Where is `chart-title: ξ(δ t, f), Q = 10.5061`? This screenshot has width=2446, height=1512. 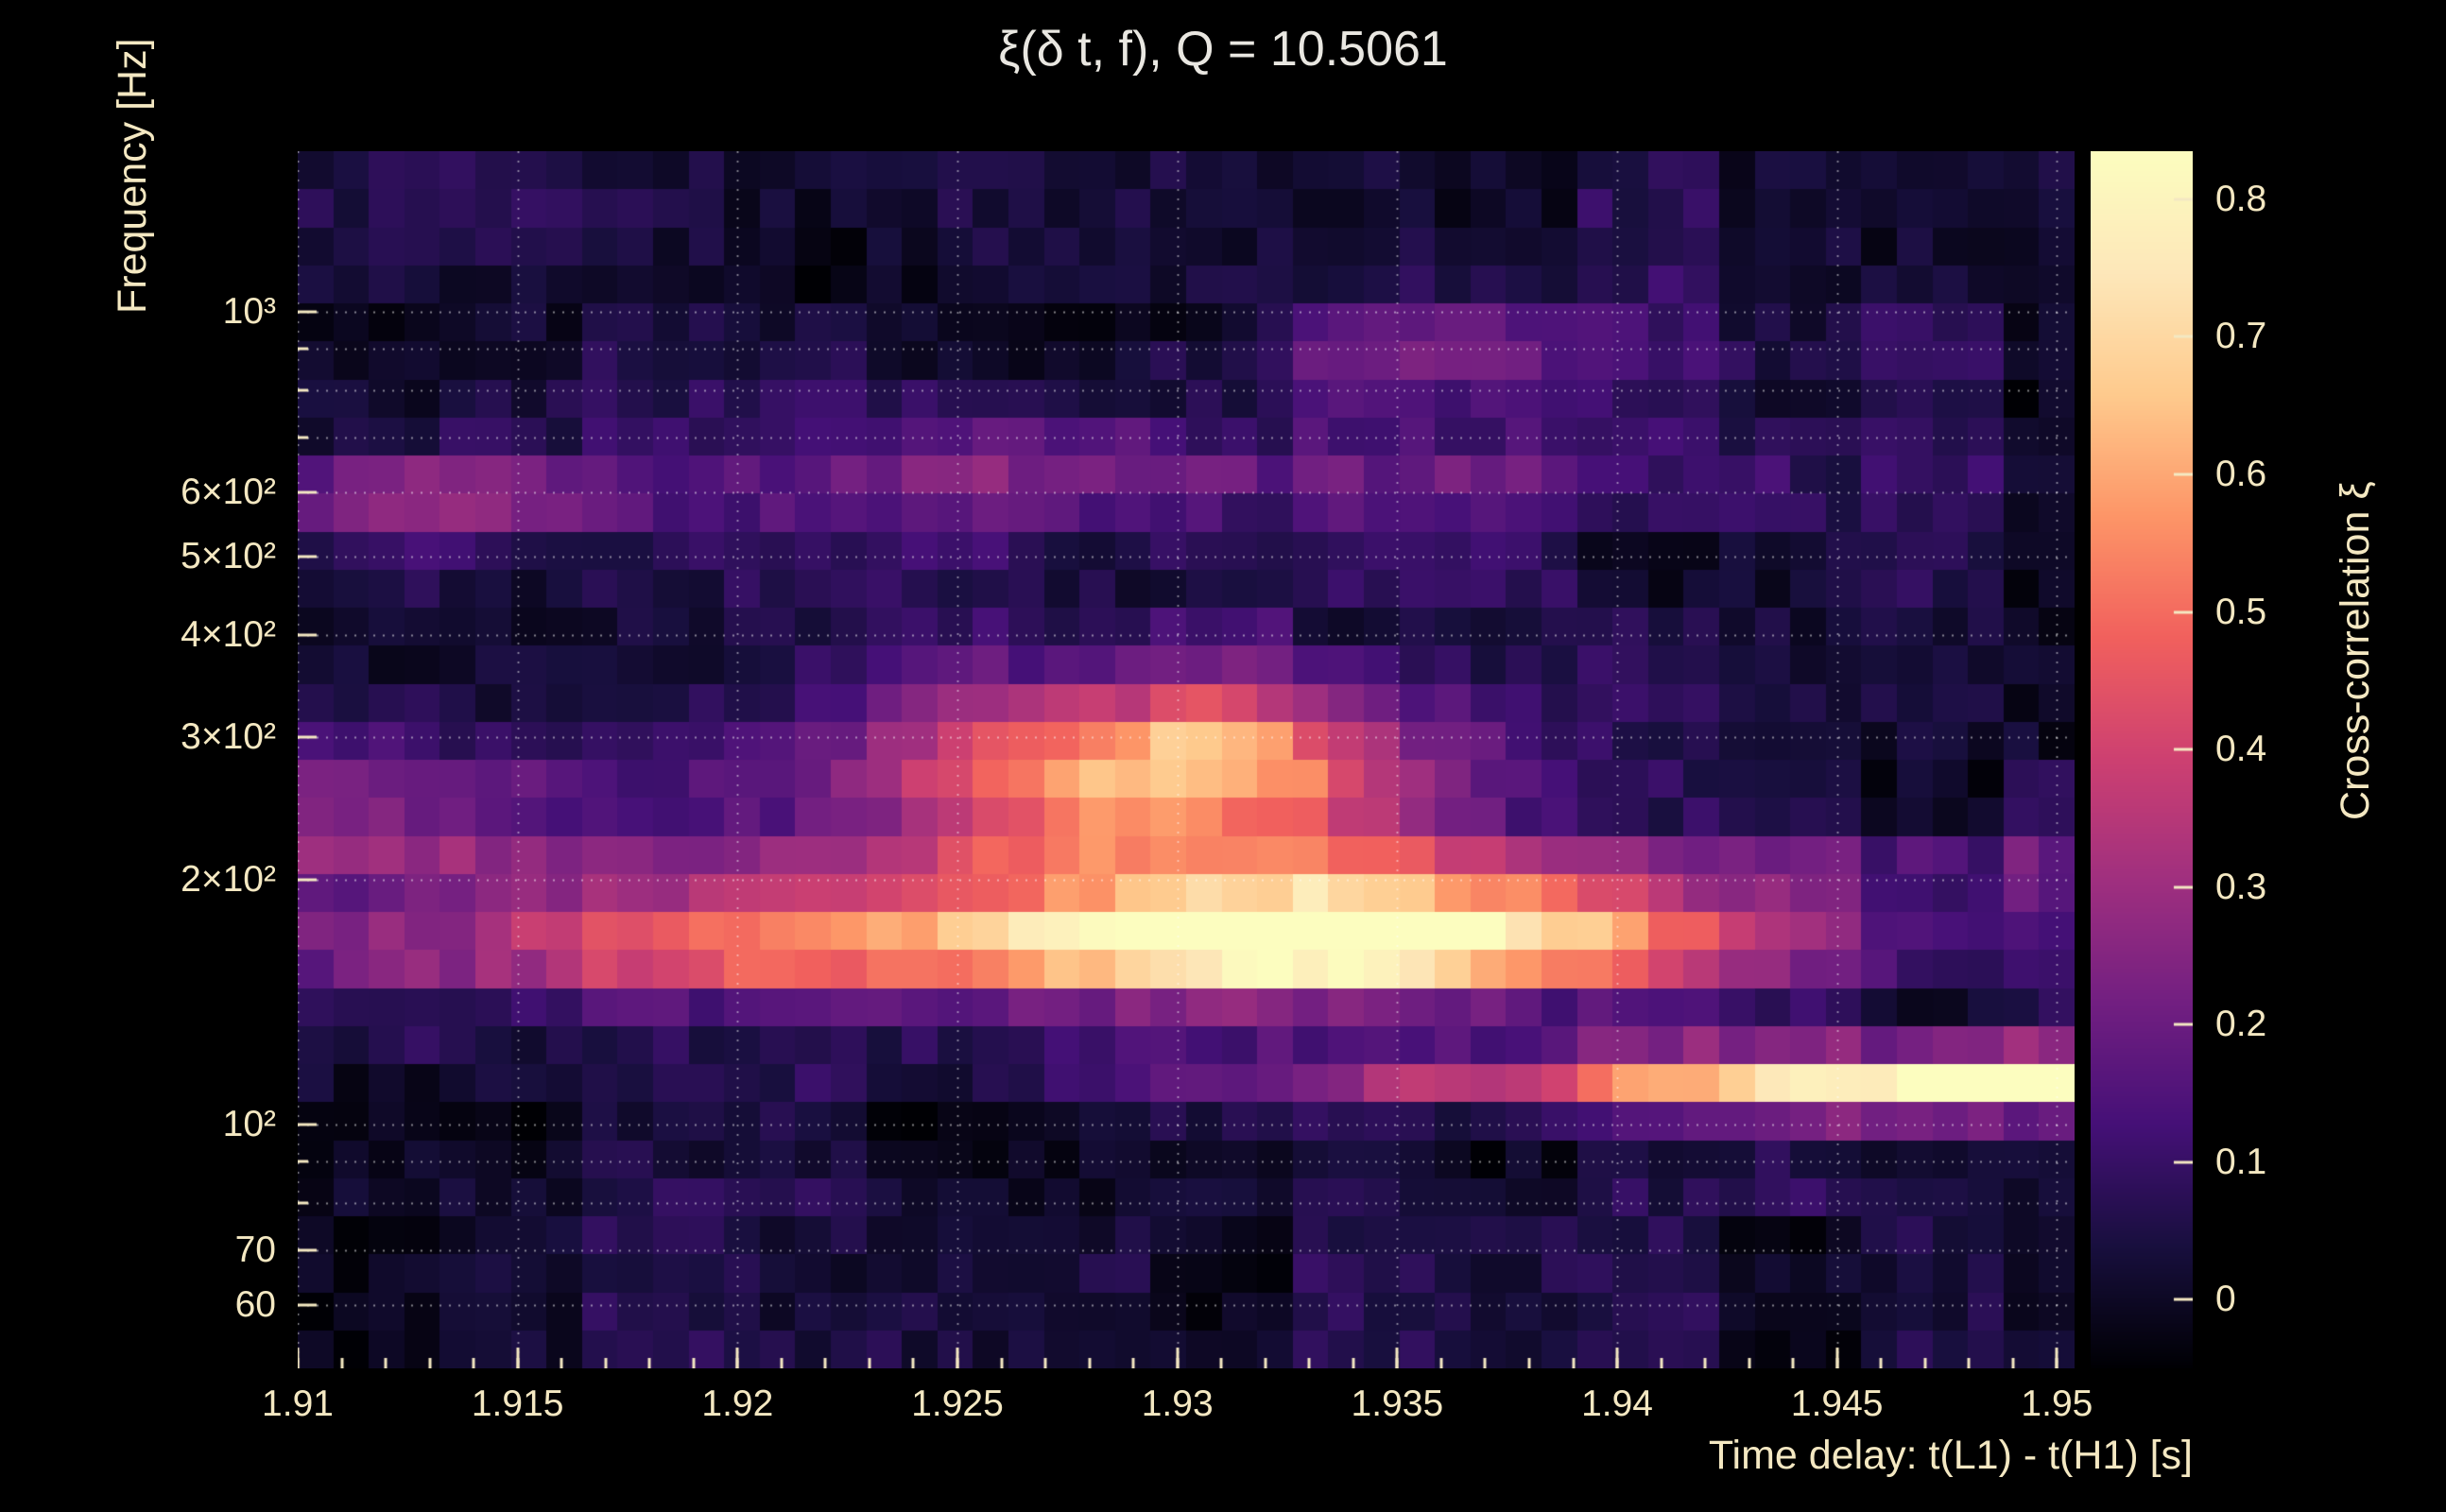
chart-title: ξ(δ t, f), Q = 10.5061 is located at coordinates (1223, 49).